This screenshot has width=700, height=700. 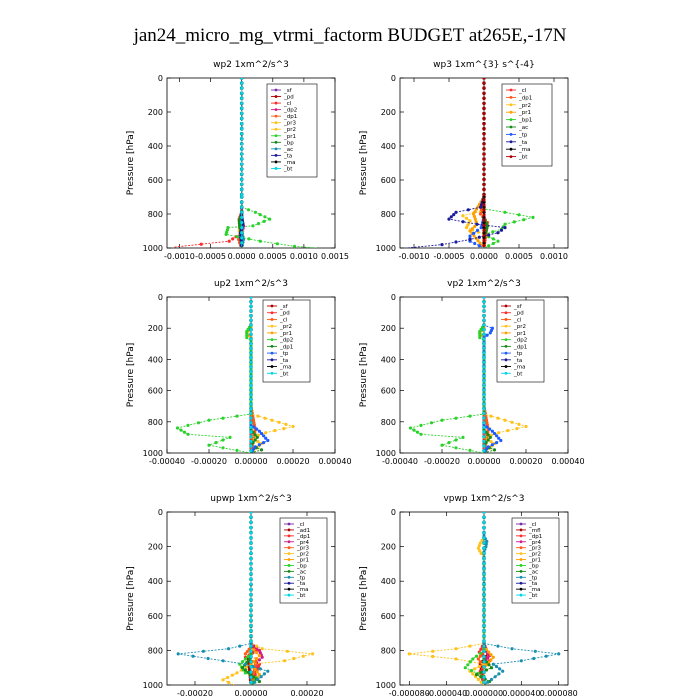 I want to click on legend-label: _pr1, so click(x=285, y=334).